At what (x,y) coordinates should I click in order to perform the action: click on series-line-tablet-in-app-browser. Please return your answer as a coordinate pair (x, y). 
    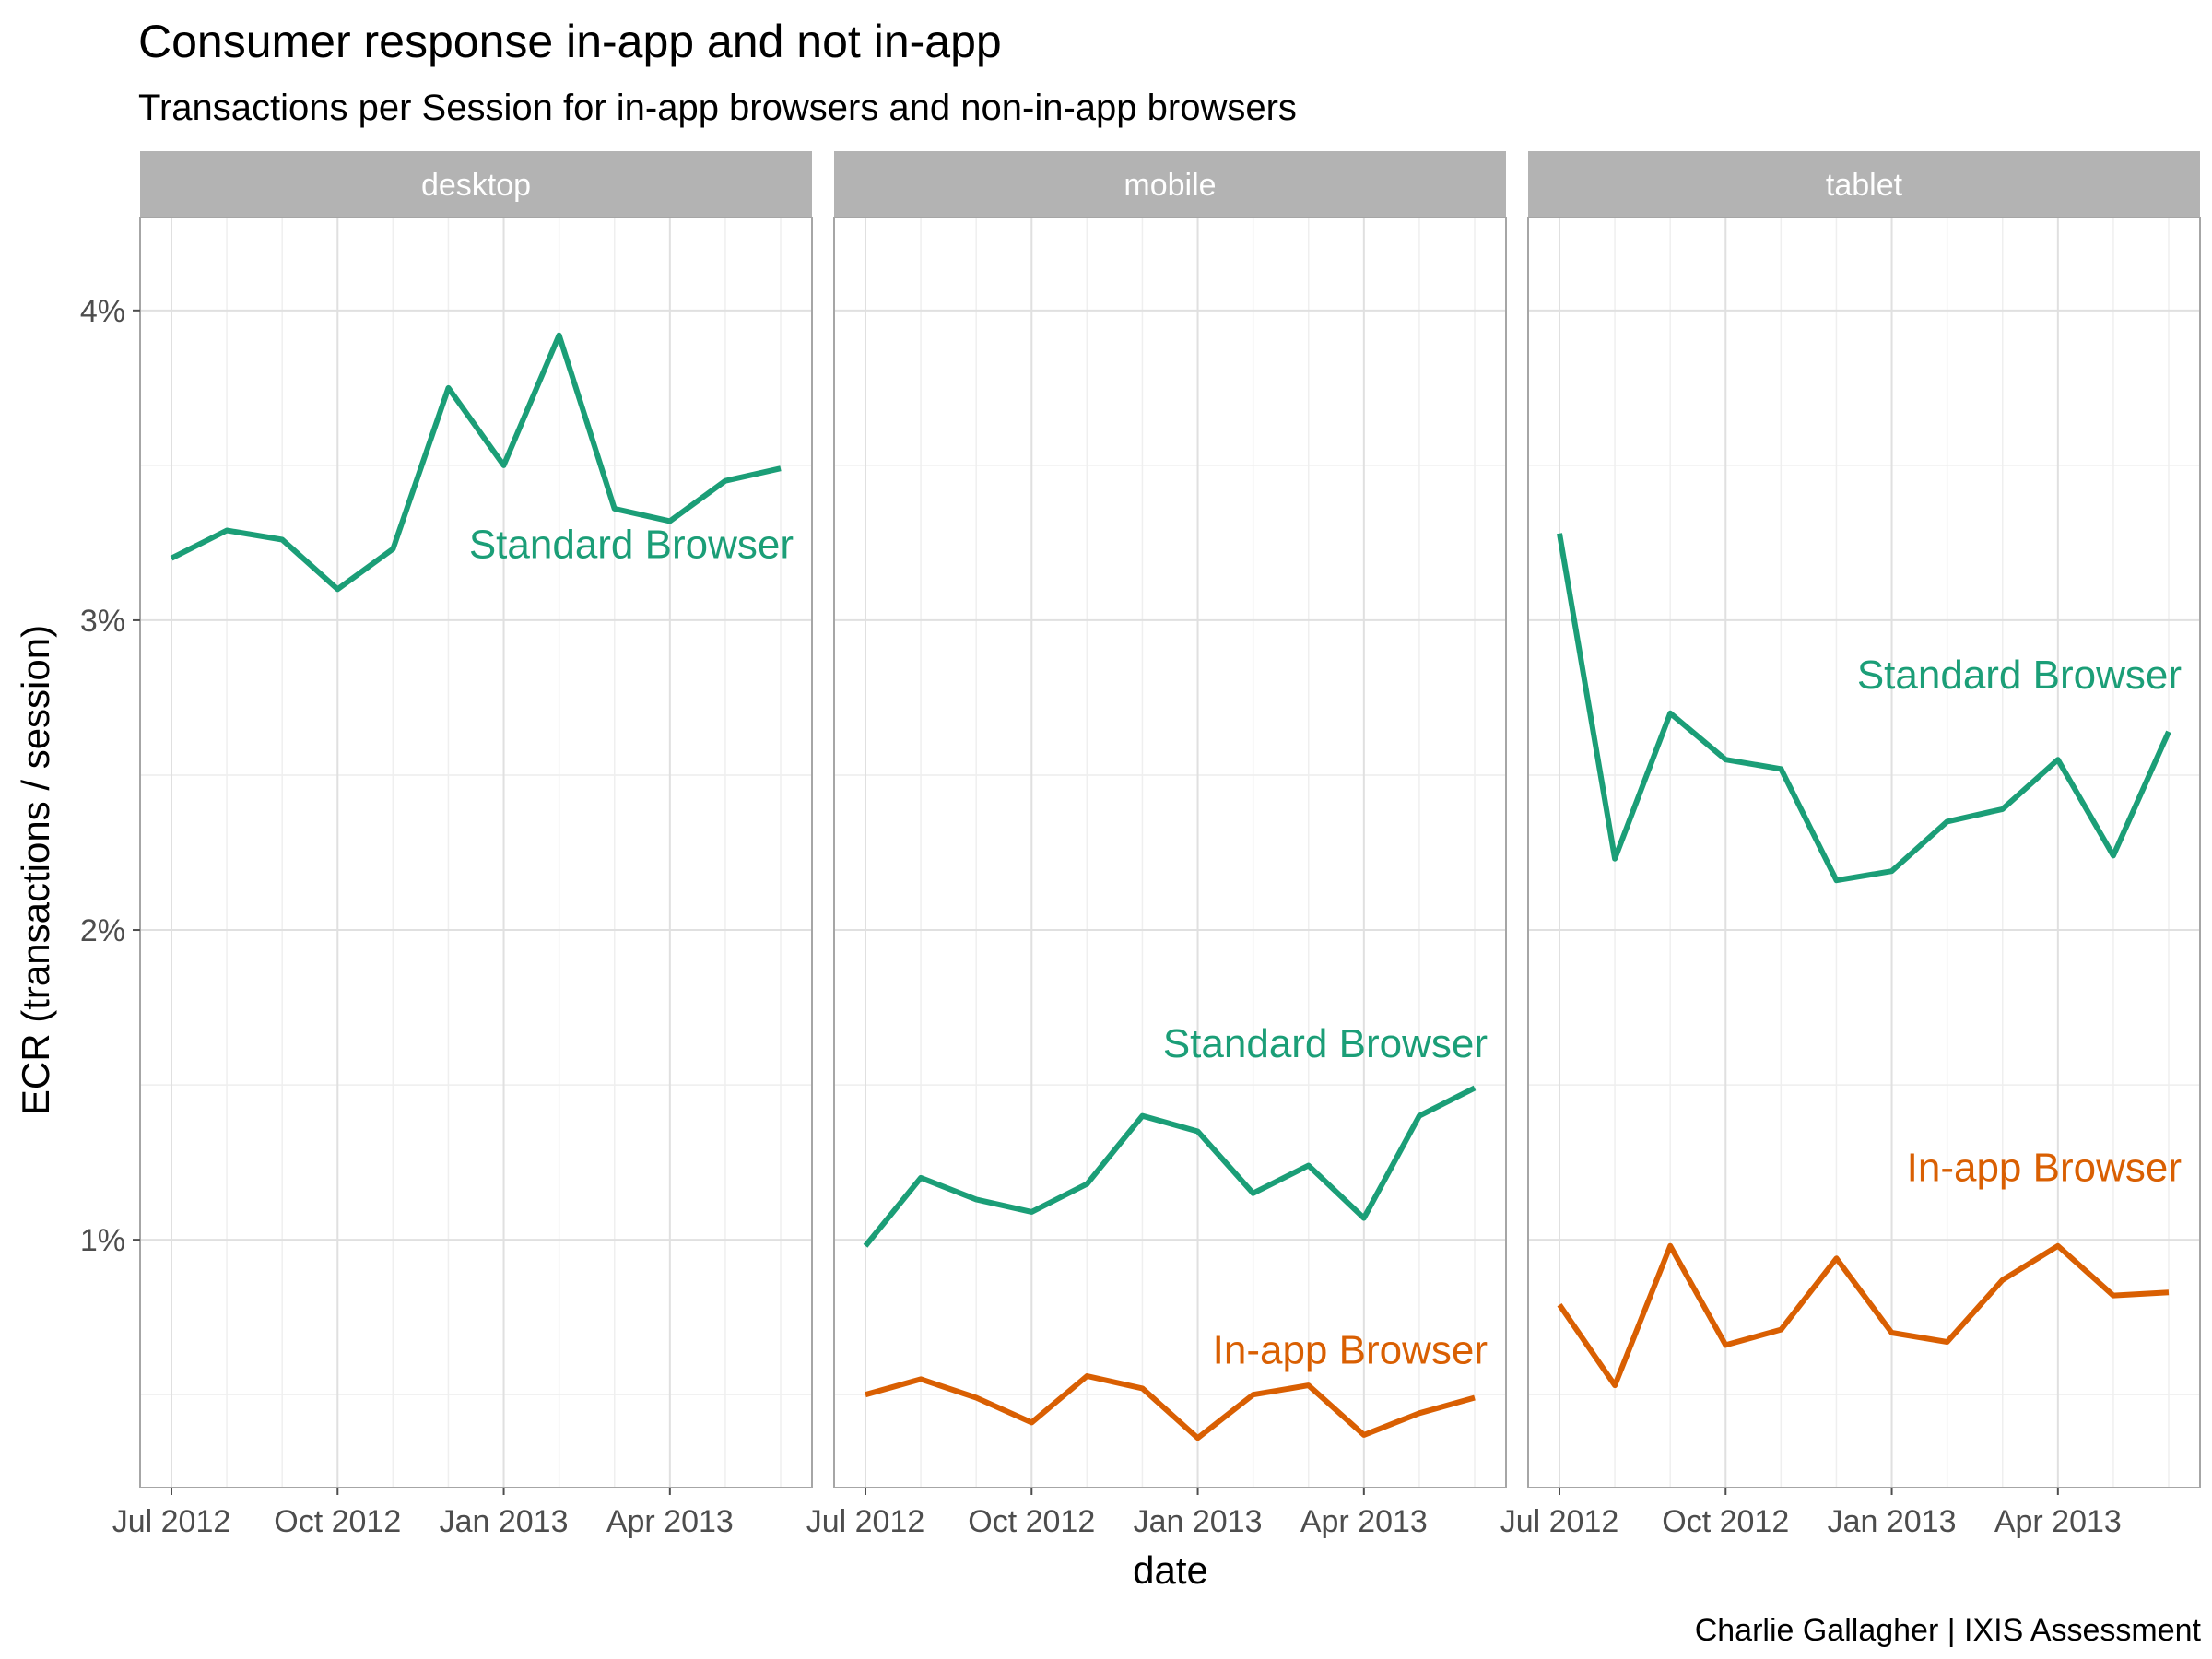
    Looking at the image, I should click on (1863, 1315).